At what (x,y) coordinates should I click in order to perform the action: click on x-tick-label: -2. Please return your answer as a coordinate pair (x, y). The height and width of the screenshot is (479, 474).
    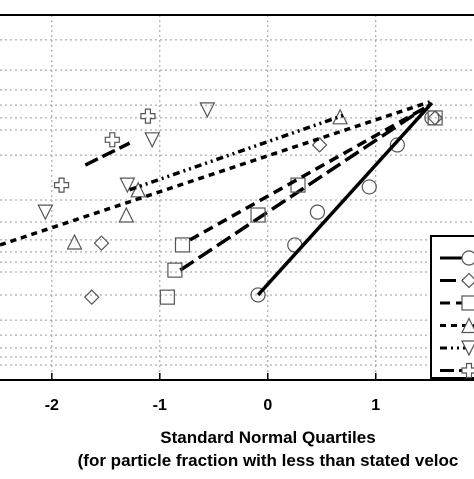
    Looking at the image, I should click on (52, 405).